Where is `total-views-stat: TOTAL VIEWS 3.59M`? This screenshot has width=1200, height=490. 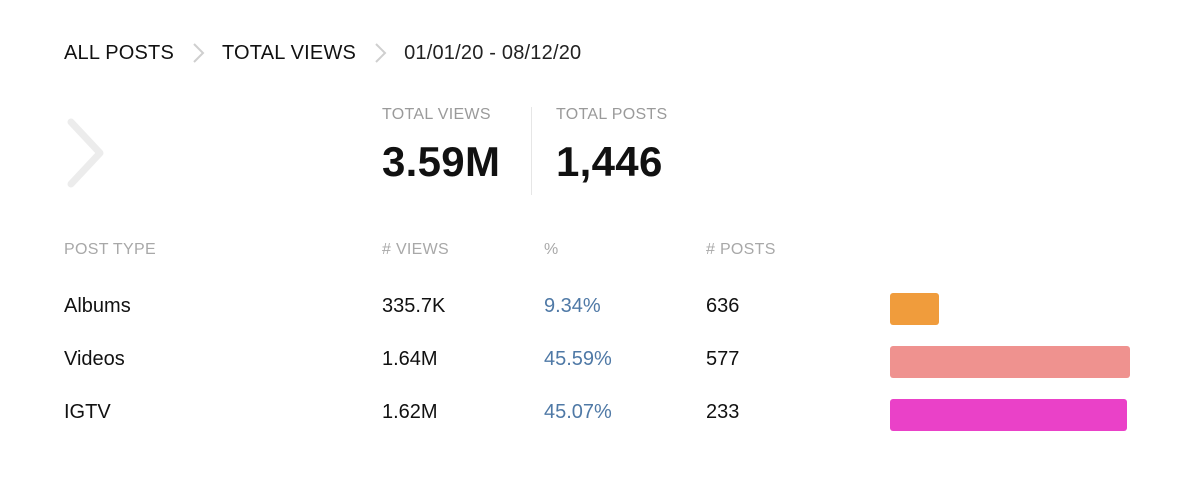 total-views-stat: TOTAL VIEWS 3.59M is located at coordinates (441, 146).